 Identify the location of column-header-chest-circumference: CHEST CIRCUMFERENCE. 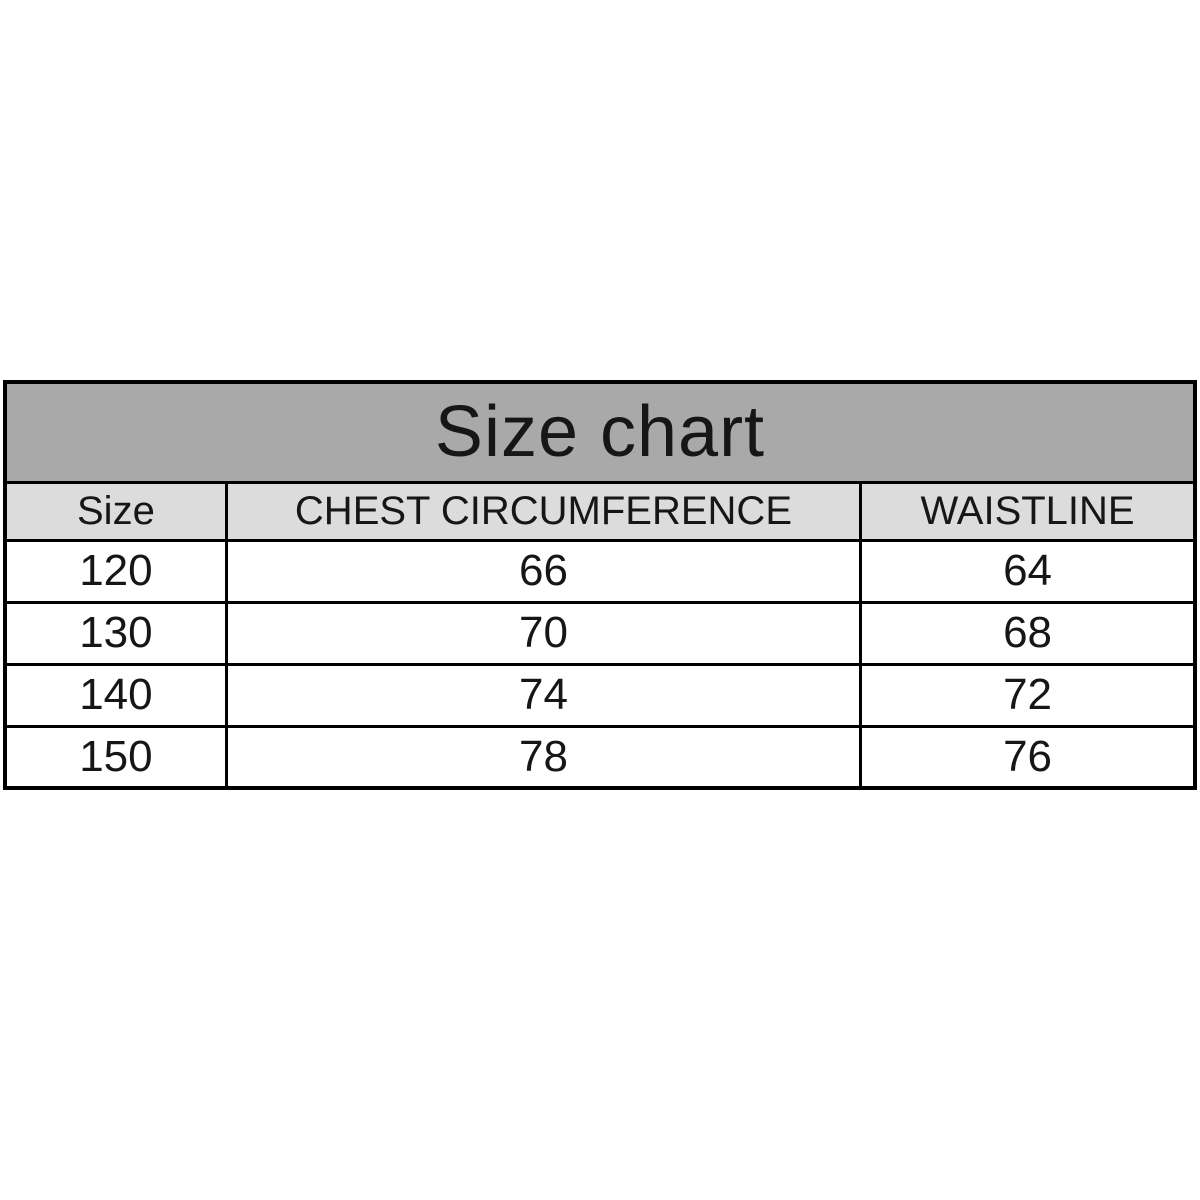
(543, 511).